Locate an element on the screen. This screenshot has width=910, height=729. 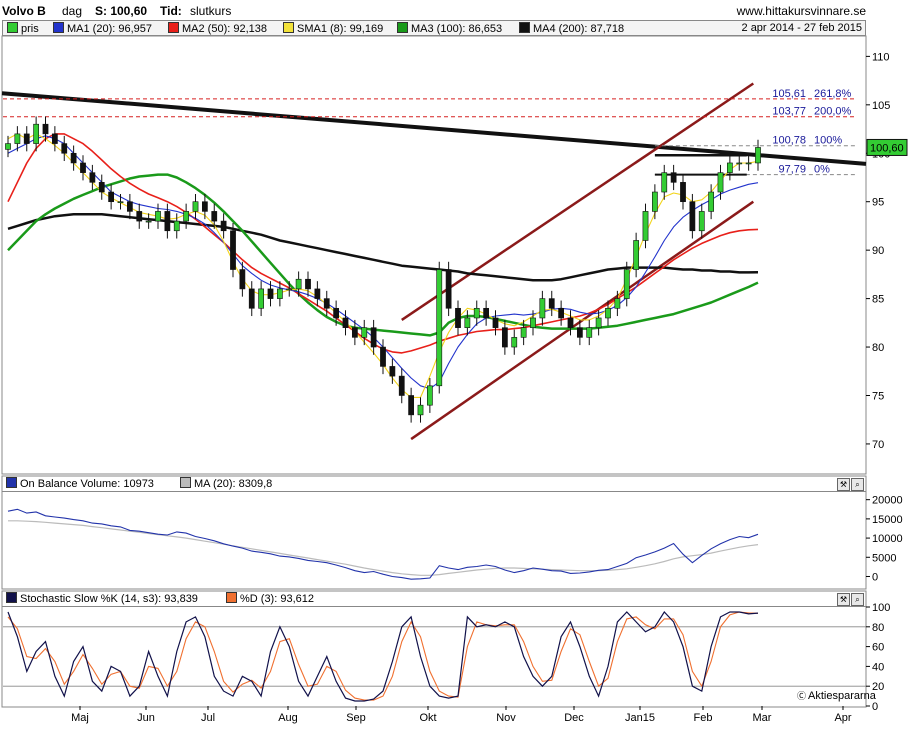
y-tick-label: 5000 is located at coordinates (884, 558).